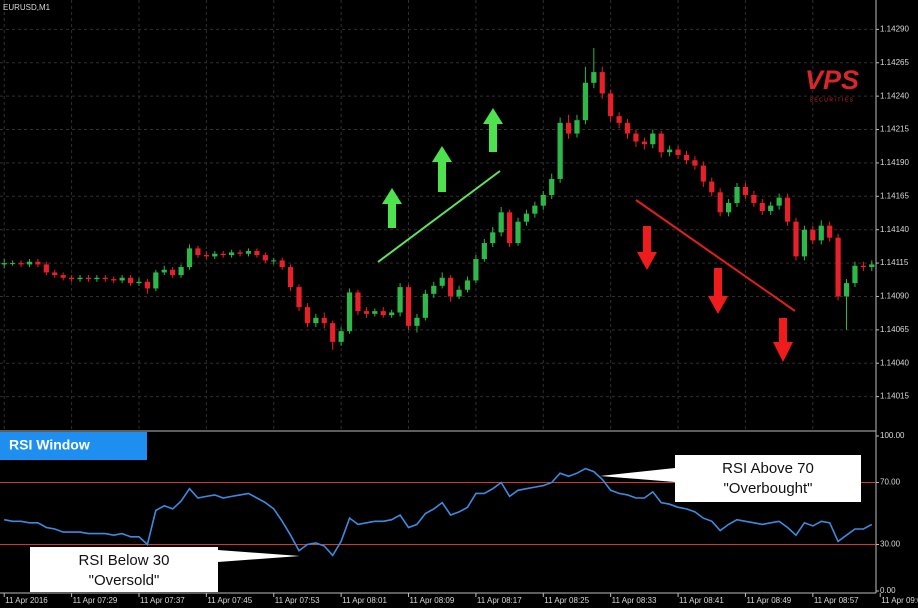 The image size is (918, 608). Describe the element at coordinates (899, 600) in the screenshot. I see `x-tick-label: 11 Apr 09:05` at that location.